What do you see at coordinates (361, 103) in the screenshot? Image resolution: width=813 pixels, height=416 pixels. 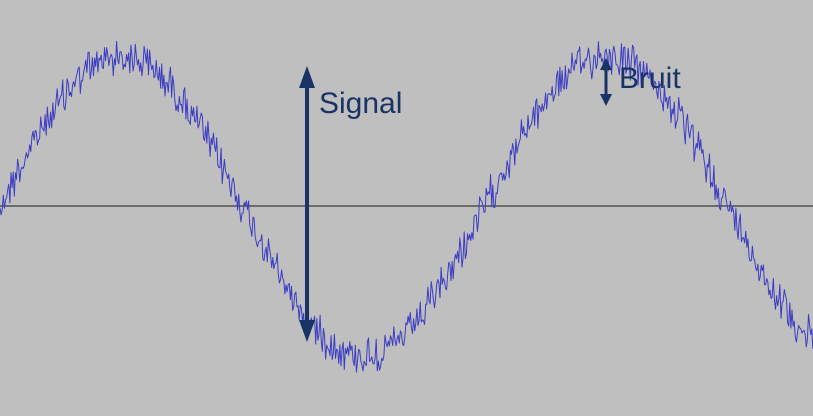 I see `signal-label: Signal` at bounding box center [361, 103].